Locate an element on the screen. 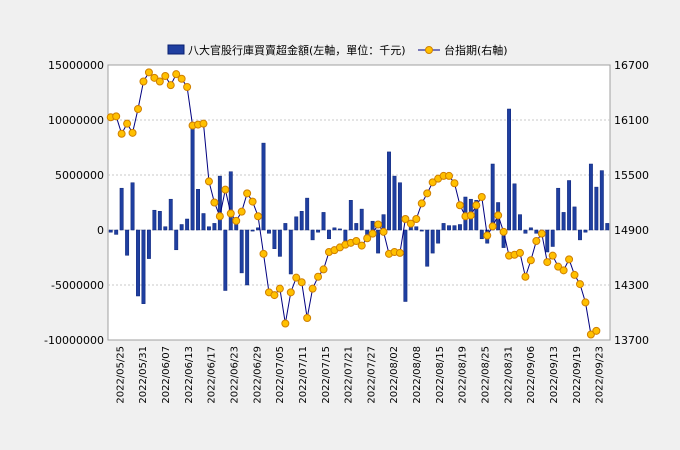  x-tick-label: 2022/09/23 is located at coordinates (600, 375).